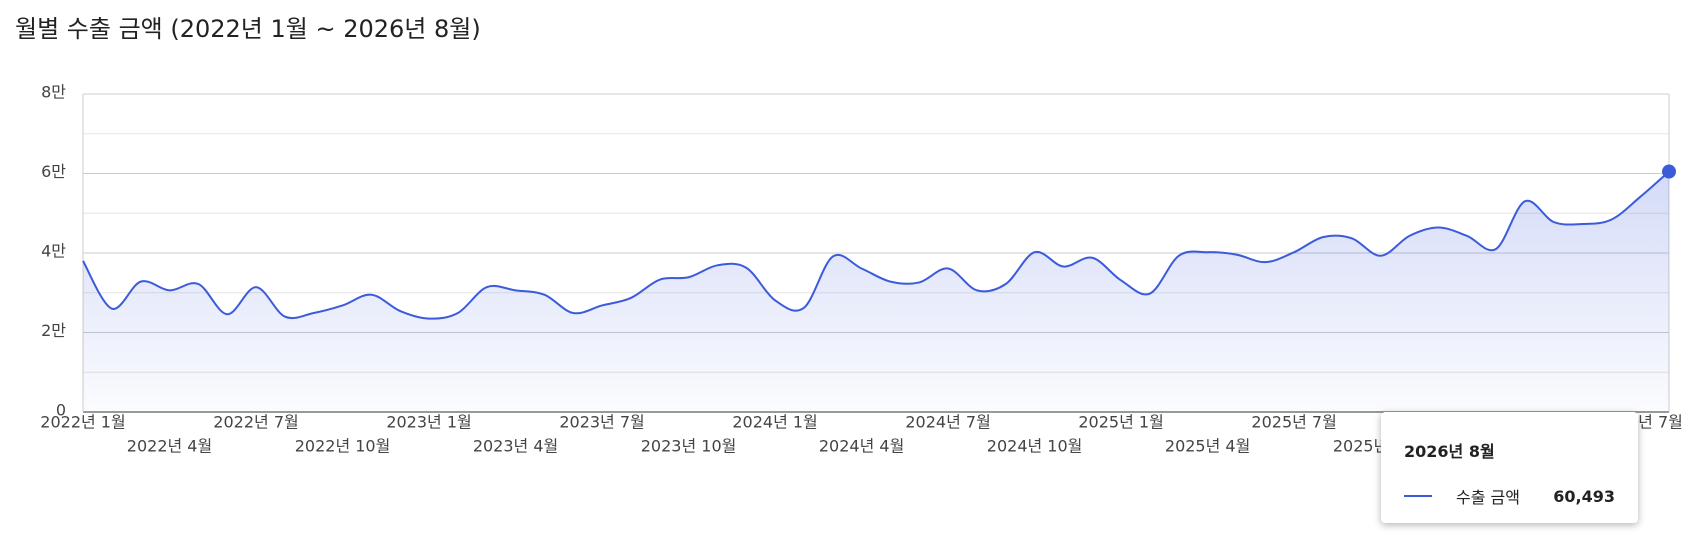 The image size is (1699, 536). I want to click on x-tick-label: 2025년 7월, so click(1293, 422).